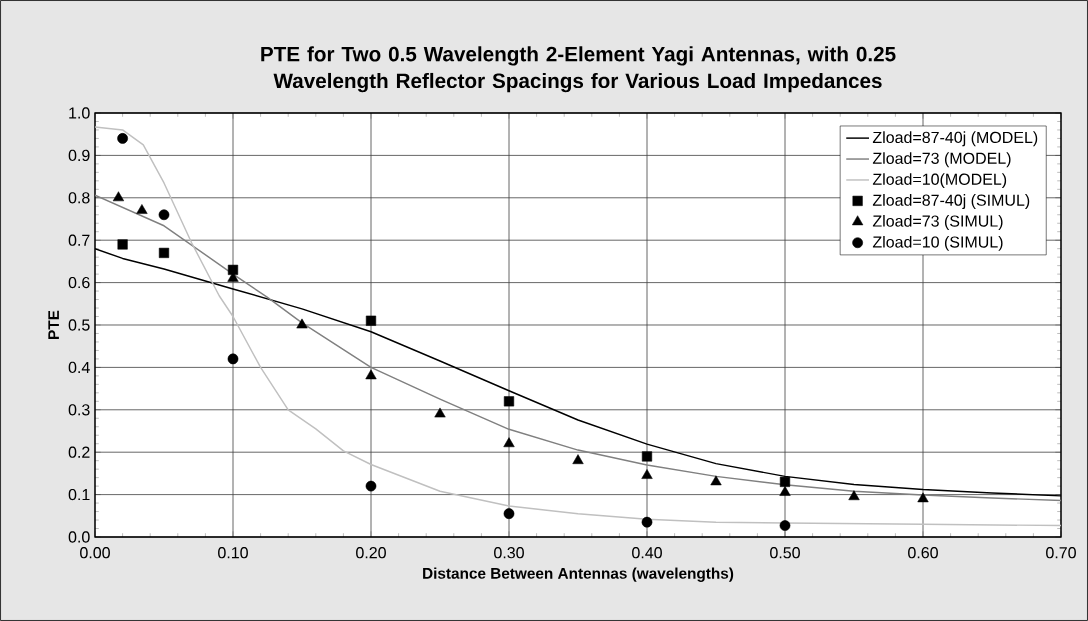 This screenshot has width=1088, height=621. I want to click on y-tick-label: 0.0, so click(79, 537).